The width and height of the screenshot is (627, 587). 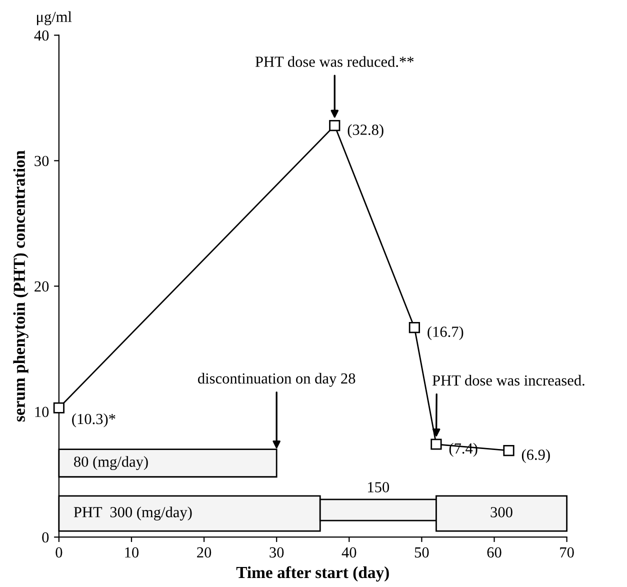 What do you see at coordinates (133, 513) in the screenshot?
I see `band-label: PHT 300 (mg/day)` at bounding box center [133, 513].